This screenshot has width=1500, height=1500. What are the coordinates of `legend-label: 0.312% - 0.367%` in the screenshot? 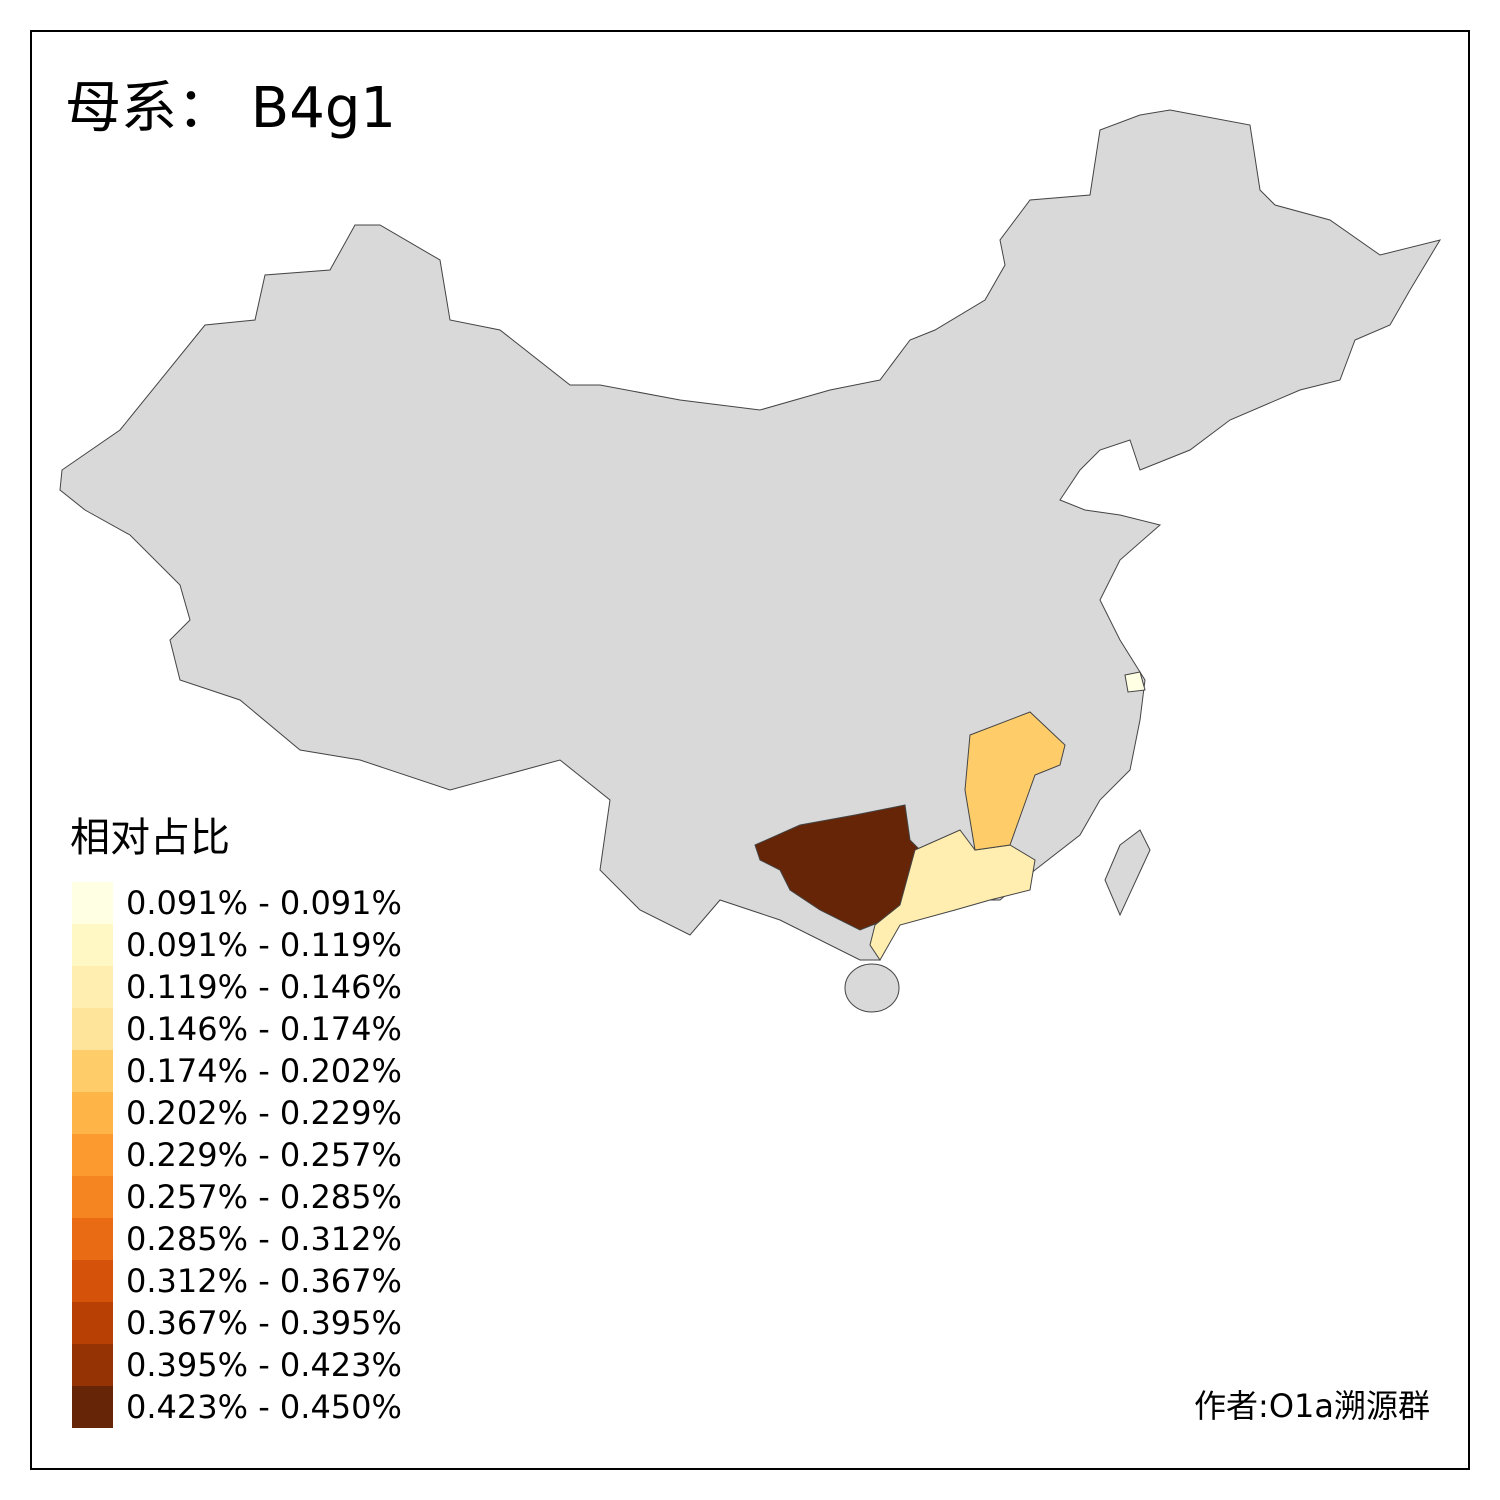 It's located at (264, 1281).